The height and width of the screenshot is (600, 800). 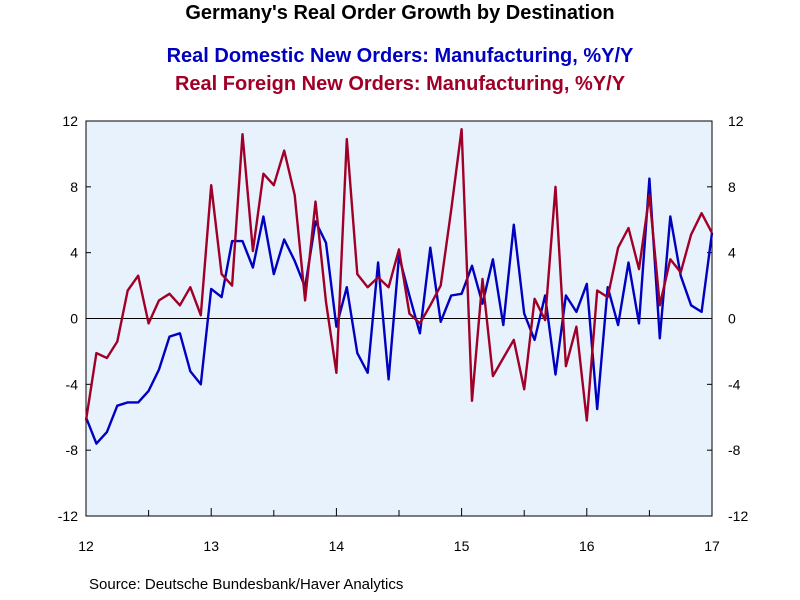 I want to click on y-tick-label-left: 8, so click(x=74, y=187).